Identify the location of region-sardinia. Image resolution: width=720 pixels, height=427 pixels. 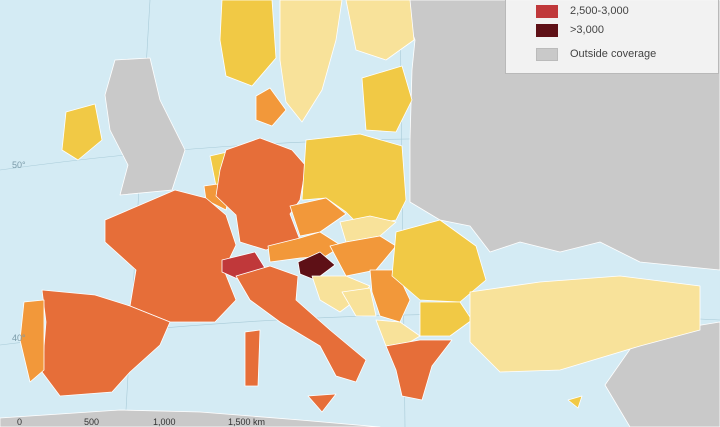
(252, 358).